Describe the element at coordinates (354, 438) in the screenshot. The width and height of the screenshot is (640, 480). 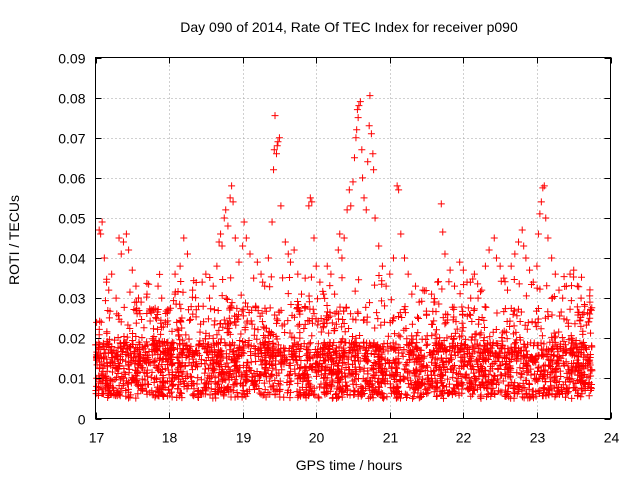
I see `x-tick-labels: 17 18 19 20 21 22 23 24` at that location.